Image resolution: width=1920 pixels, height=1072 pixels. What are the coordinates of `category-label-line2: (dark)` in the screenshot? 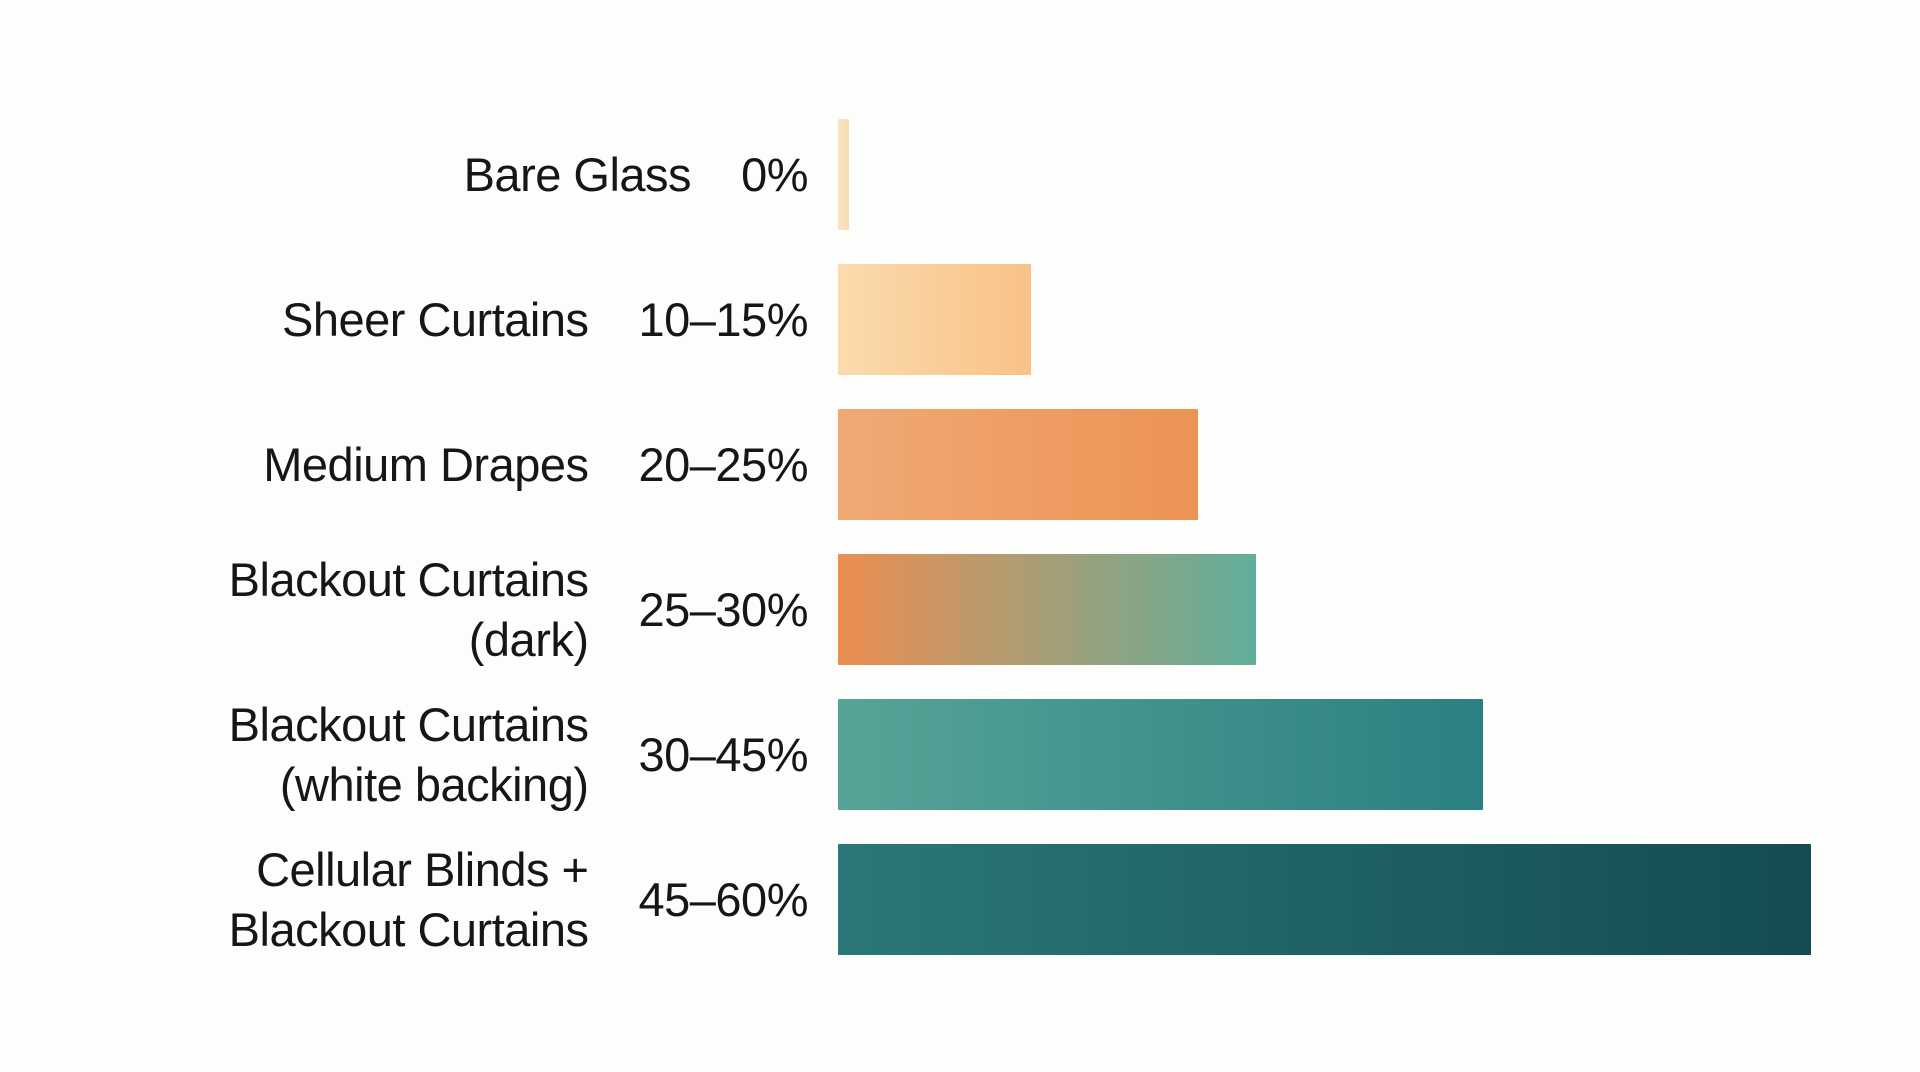 It's located at (528, 639).